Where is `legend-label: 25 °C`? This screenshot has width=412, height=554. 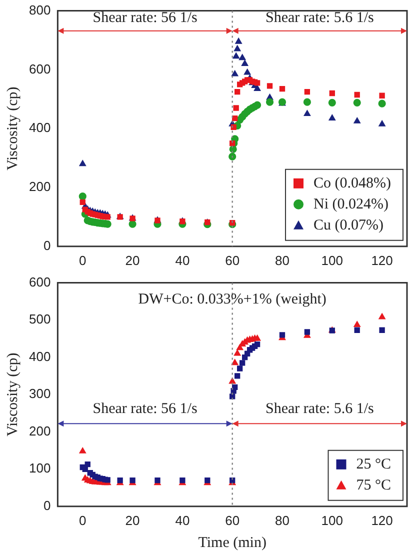 legend-label: 25 °C is located at coordinates (374, 464).